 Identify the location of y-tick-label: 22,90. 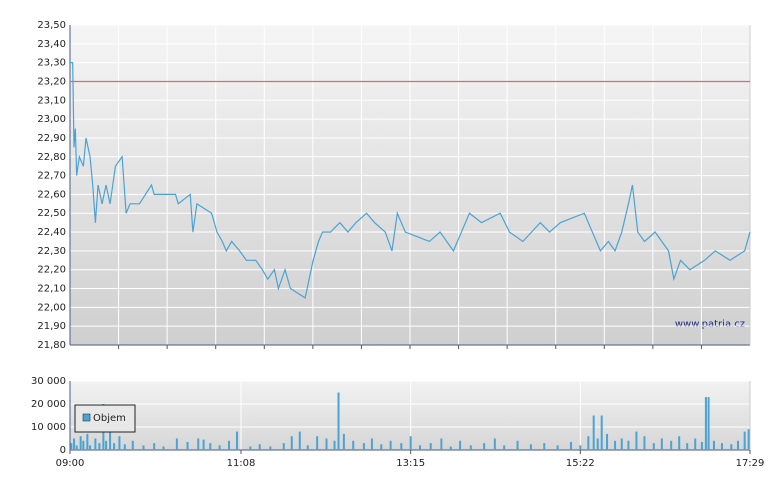
(51, 138).